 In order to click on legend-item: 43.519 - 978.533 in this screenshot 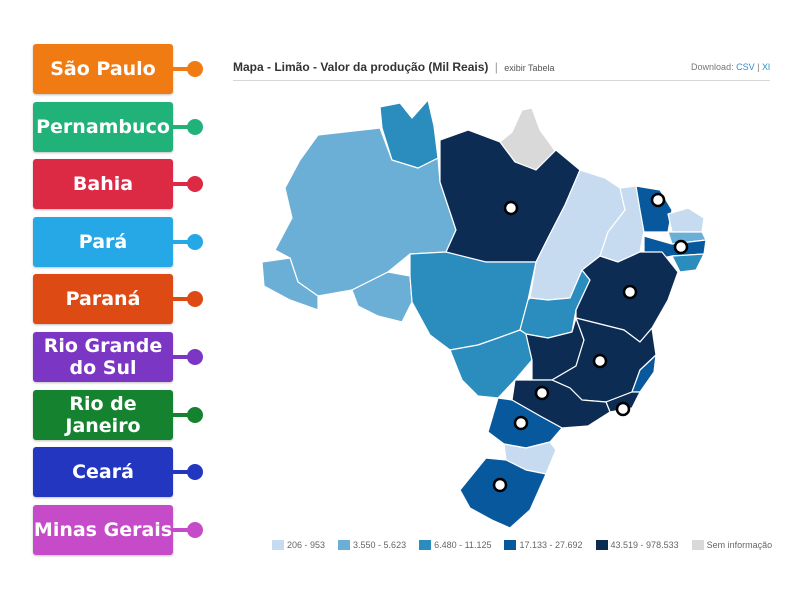, I will do `click(637, 545)`.